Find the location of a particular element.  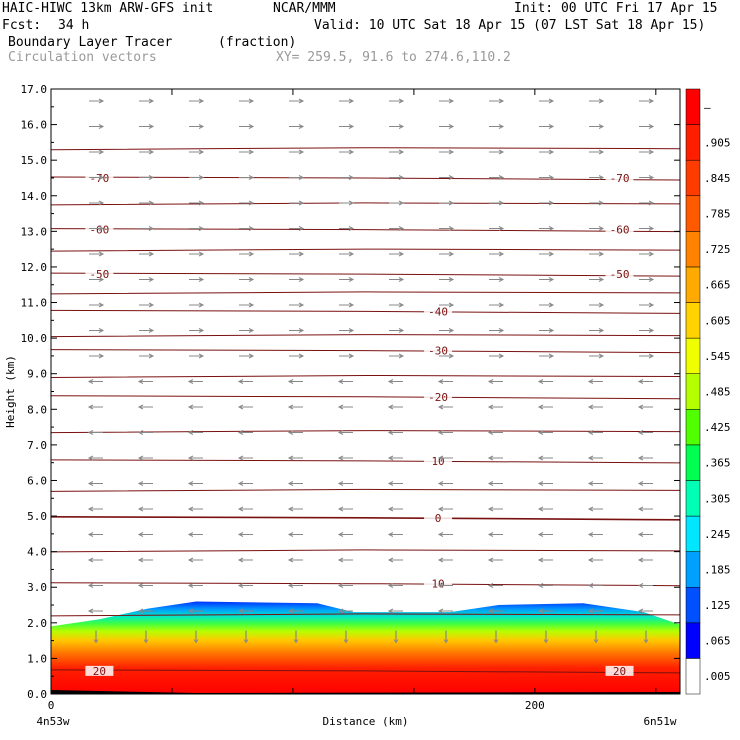

colorbar-label: .605 is located at coordinates (717, 320).